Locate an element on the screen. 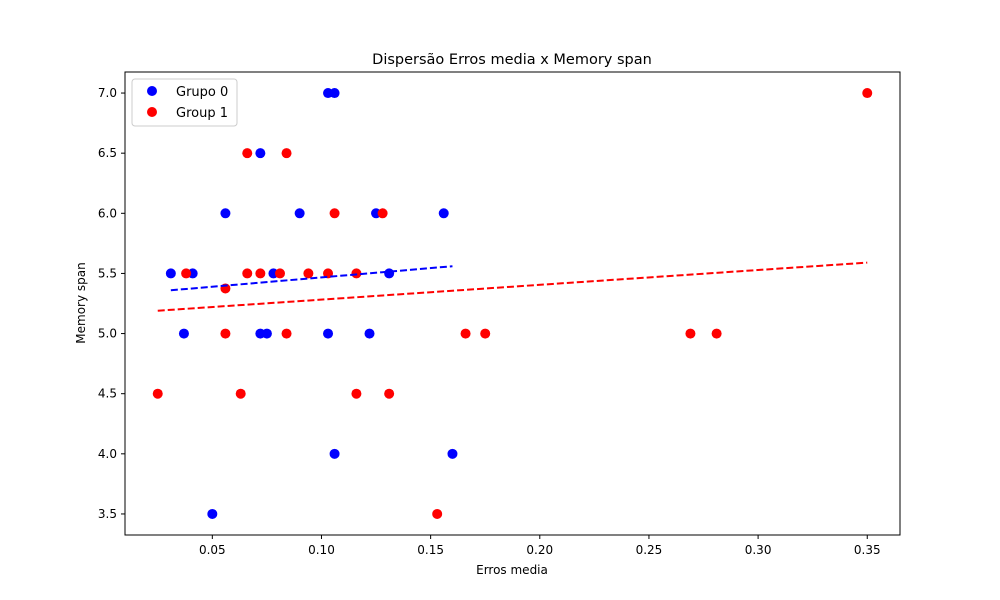 This screenshot has height=600, width=1000. legend: Grupo 0 Group 1 is located at coordinates (184, 102).